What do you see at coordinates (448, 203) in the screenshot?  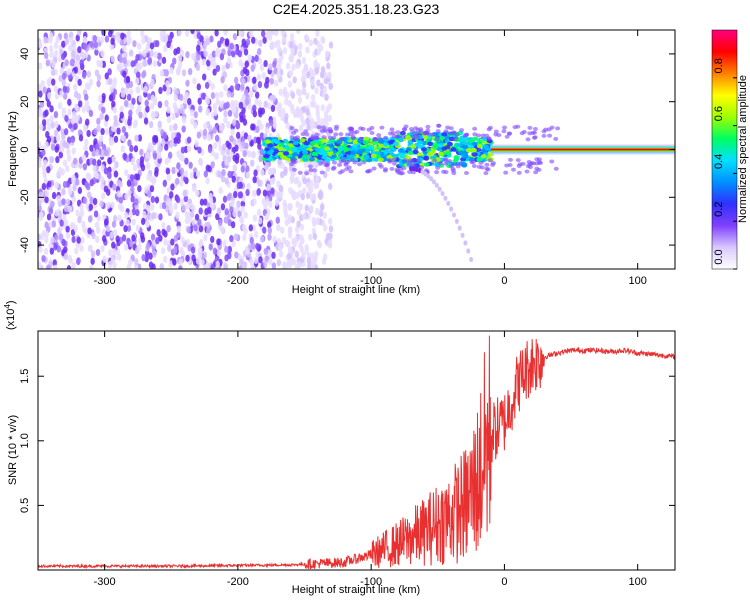 I see `spectrogram-trail-cell` at bounding box center [448, 203].